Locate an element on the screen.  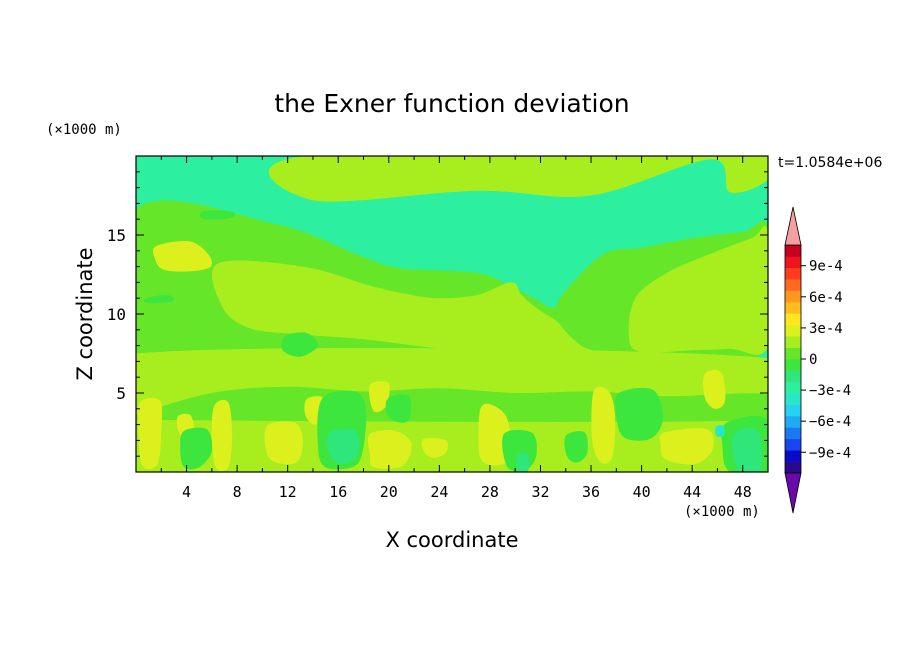
x-tick-label: 12 is located at coordinates (288, 492).